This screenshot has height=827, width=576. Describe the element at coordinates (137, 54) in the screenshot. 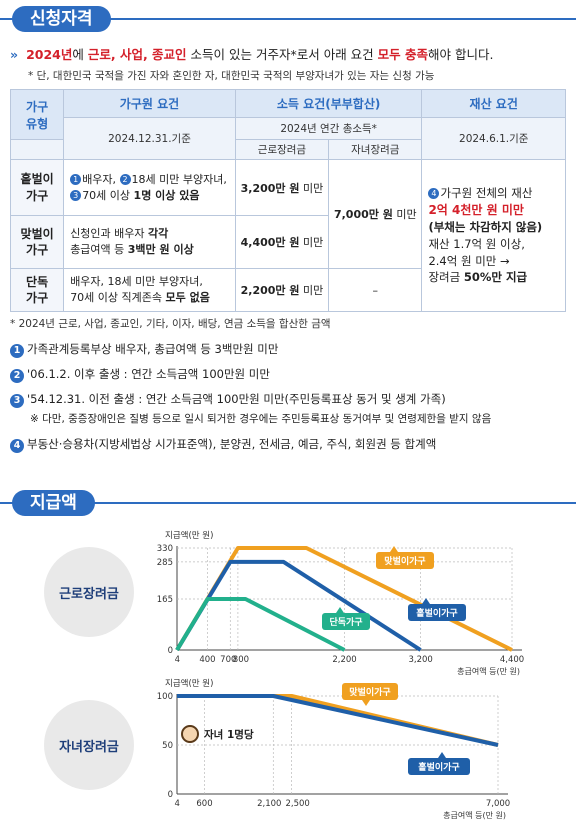

I see `intro-part-2: 근로, 사업, 종교인` at that location.